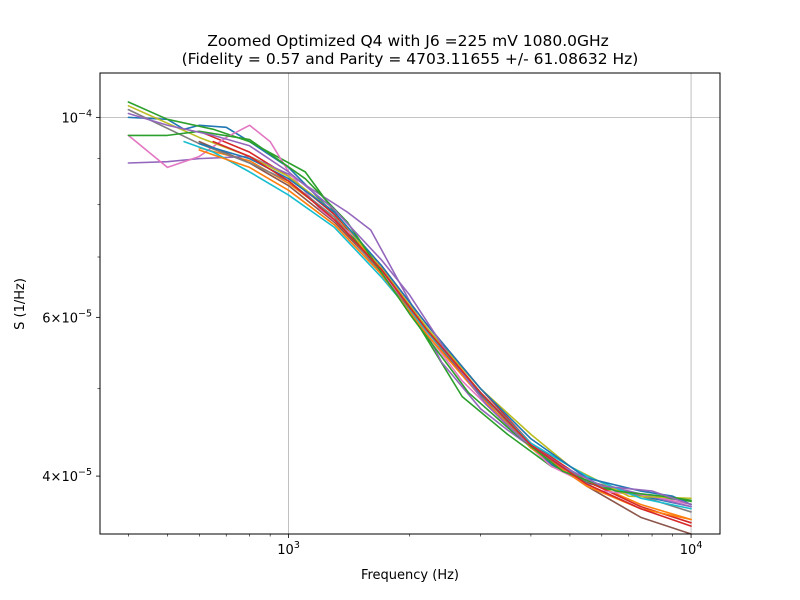 This screenshot has height=600, width=800. What do you see at coordinates (85, 113) in the screenshot?
I see `y-tick-label-exponent: −4` at bounding box center [85, 113].